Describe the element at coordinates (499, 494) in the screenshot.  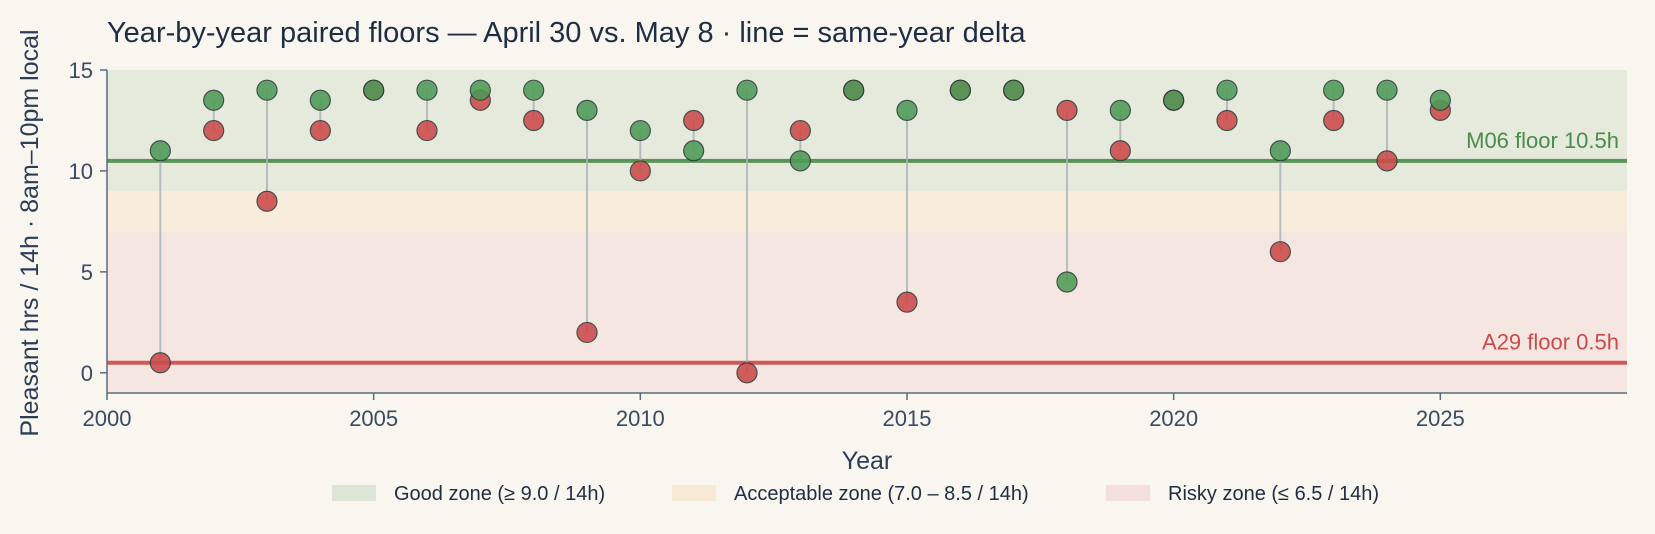
I see `legend-label: Good zone (≥ 9.0 / 14h)` at that location.